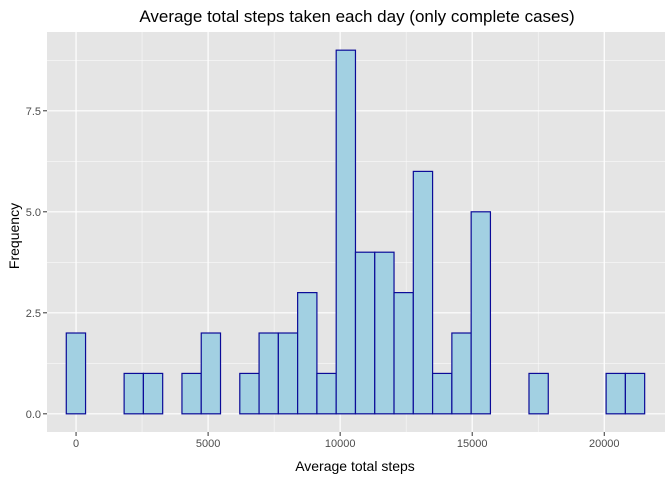 Image resolution: width=672 pixels, height=480 pixels. I want to click on y-tick-label: 7.5, so click(33, 112).